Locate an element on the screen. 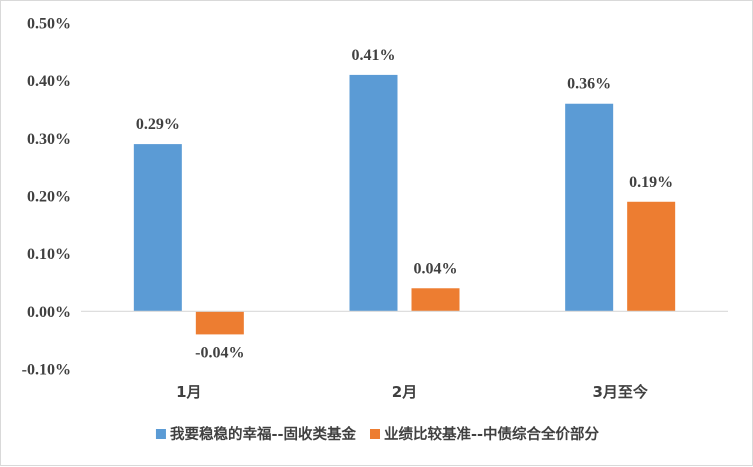 This screenshot has width=753, height=467. y-tick-label: 0.50% is located at coordinates (49, 24).